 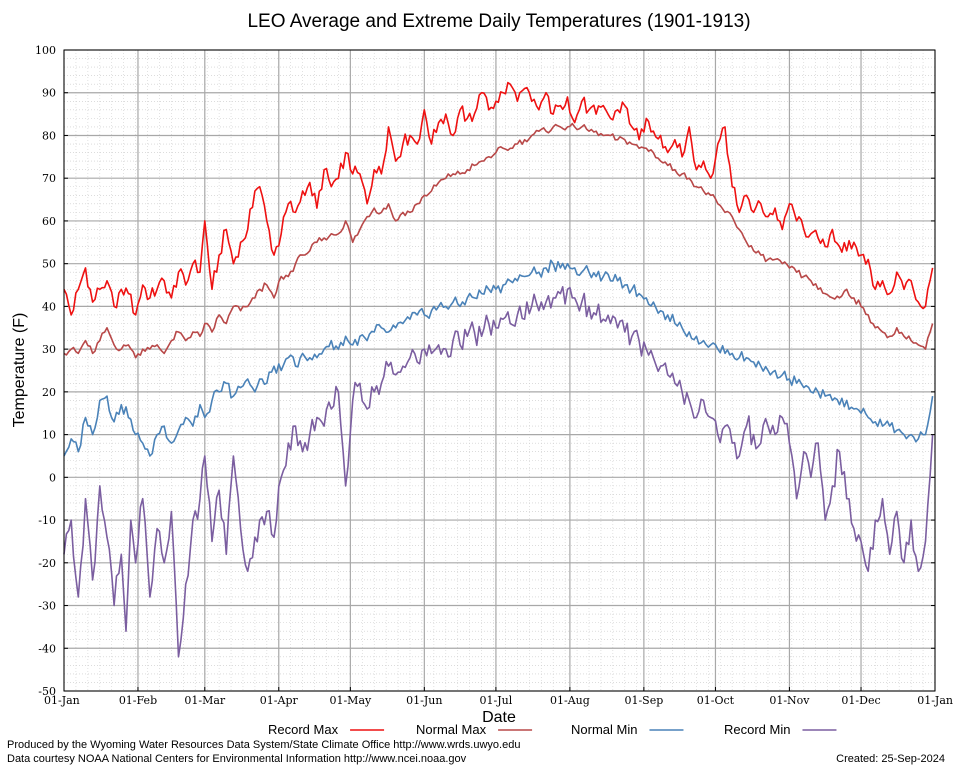 What do you see at coordinates (49, 306) in the screenshot?
I see `y-tick-label: 40` at bounding box center [49, 306].